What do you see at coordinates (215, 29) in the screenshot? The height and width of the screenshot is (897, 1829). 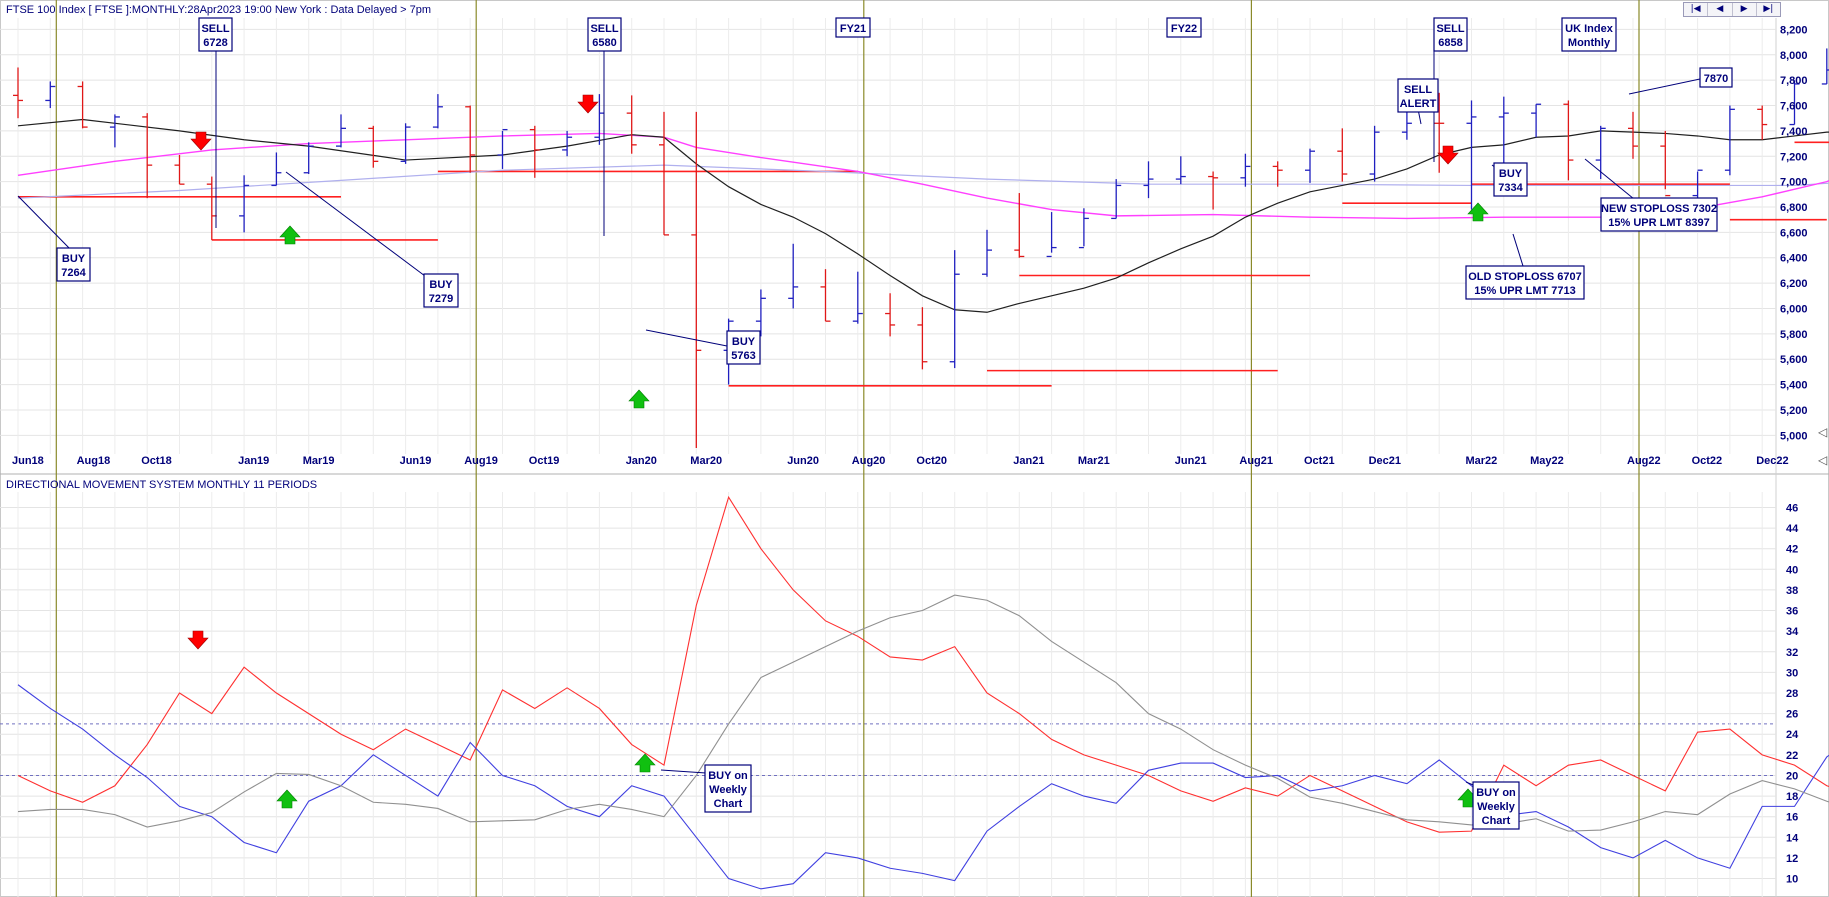 I see `sell-6728-label-text: SELL` at bounding box center [215, 29].